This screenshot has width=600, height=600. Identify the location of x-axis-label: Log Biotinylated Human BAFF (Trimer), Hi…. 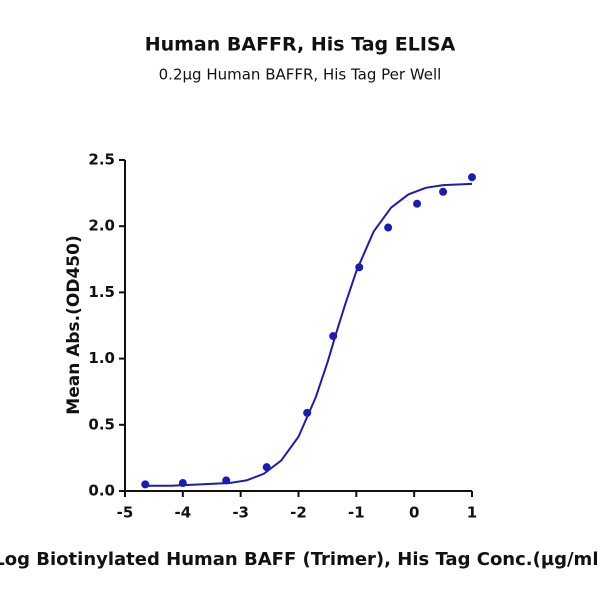
(300, 559).